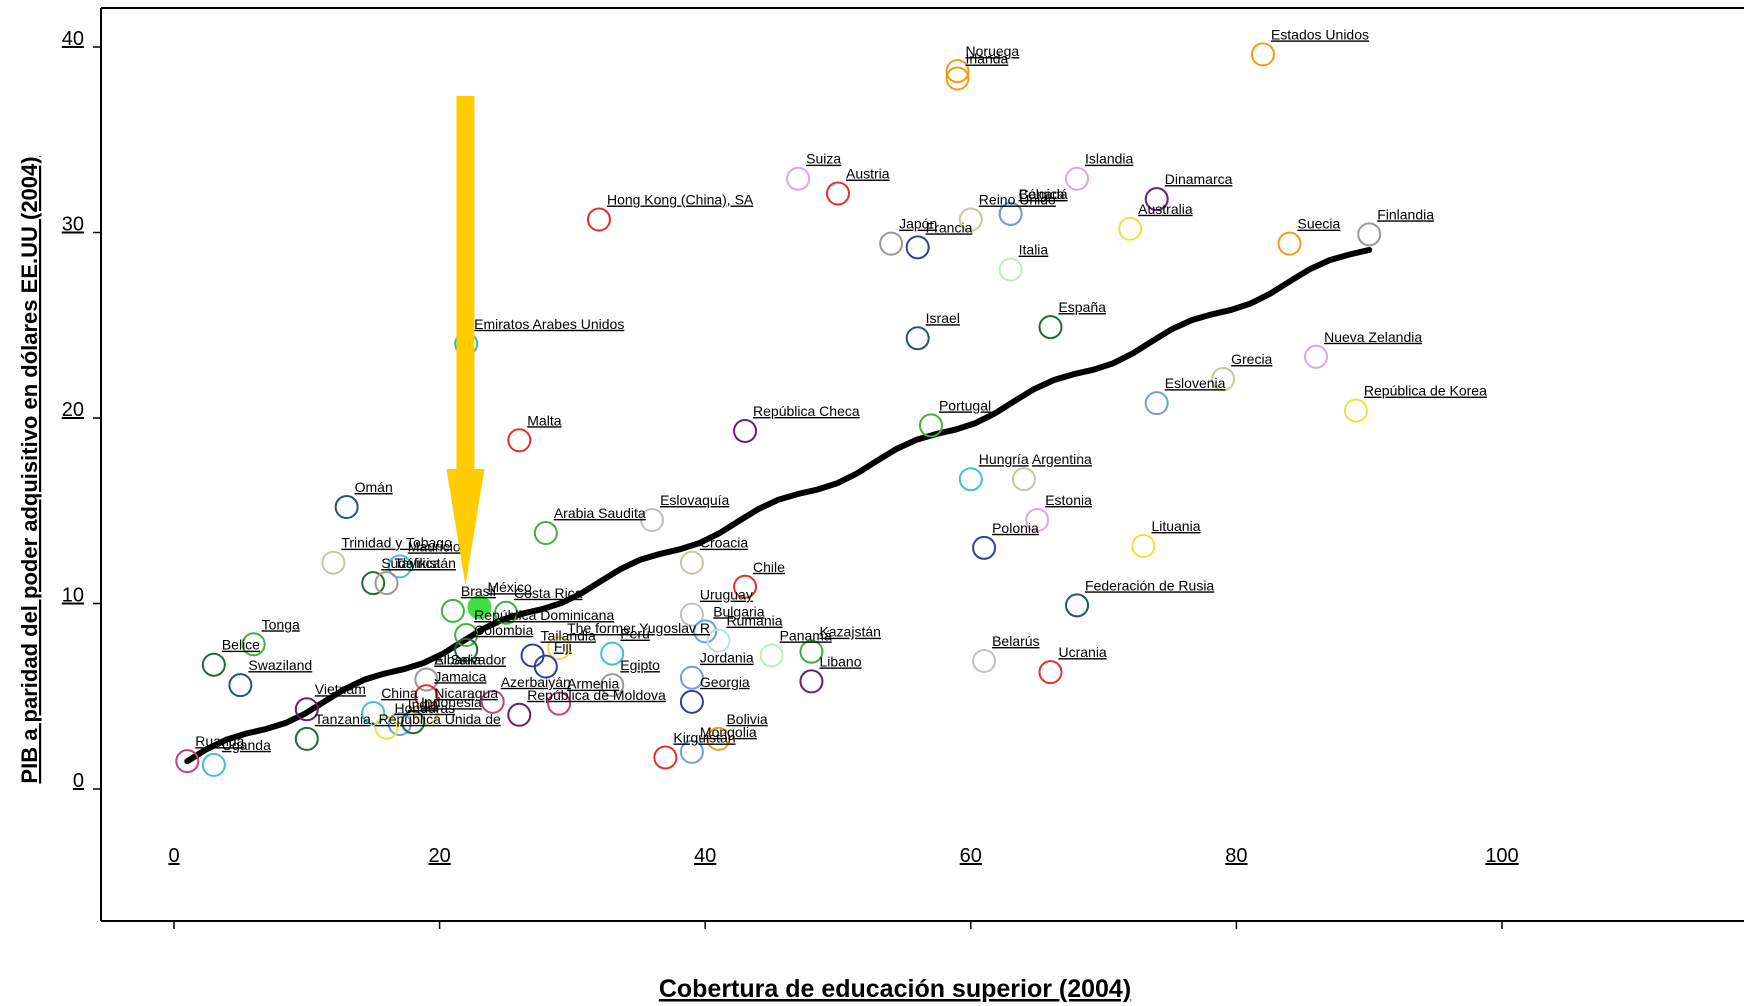 Image resolution: width=1744 pixels, height=1006 pixels. What do you see at coordinates (1236, 856) in the screenshot?
I see `x-tick-label: 80` at bounding box center [1236, 856].